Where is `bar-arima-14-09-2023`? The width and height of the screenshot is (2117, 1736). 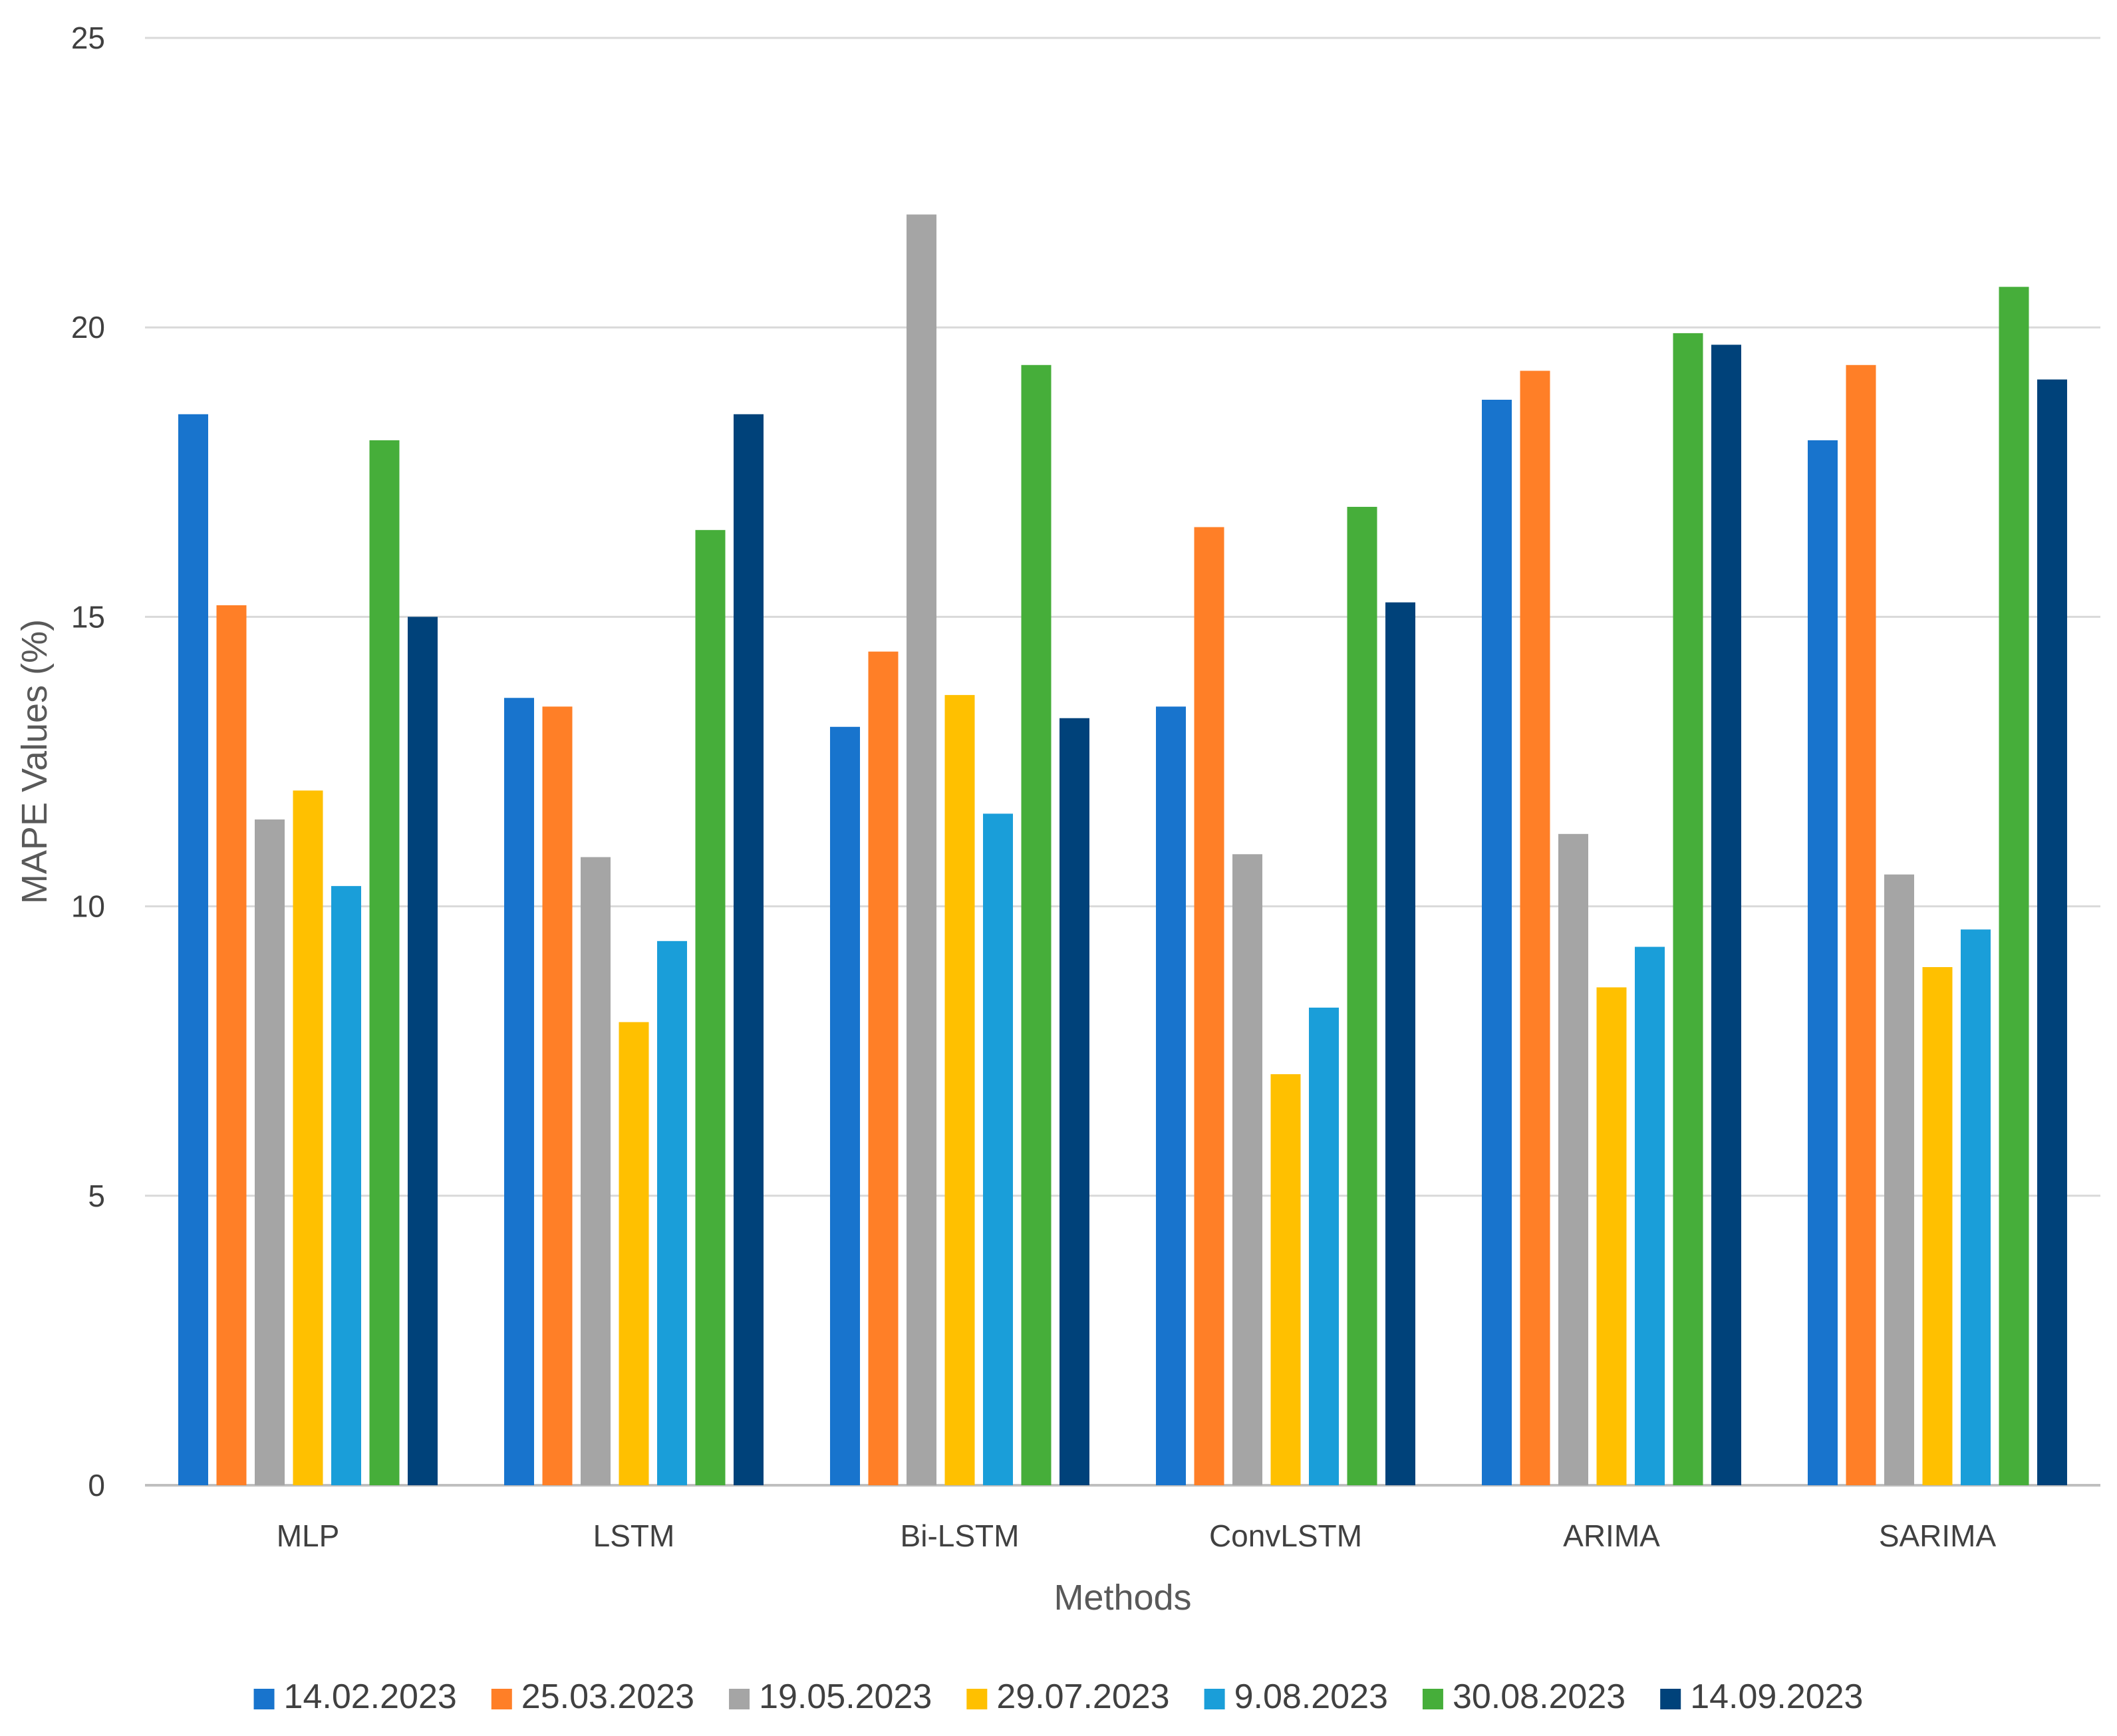
bar-arima-14-09-2023 is located at coordinates (1726, 915).